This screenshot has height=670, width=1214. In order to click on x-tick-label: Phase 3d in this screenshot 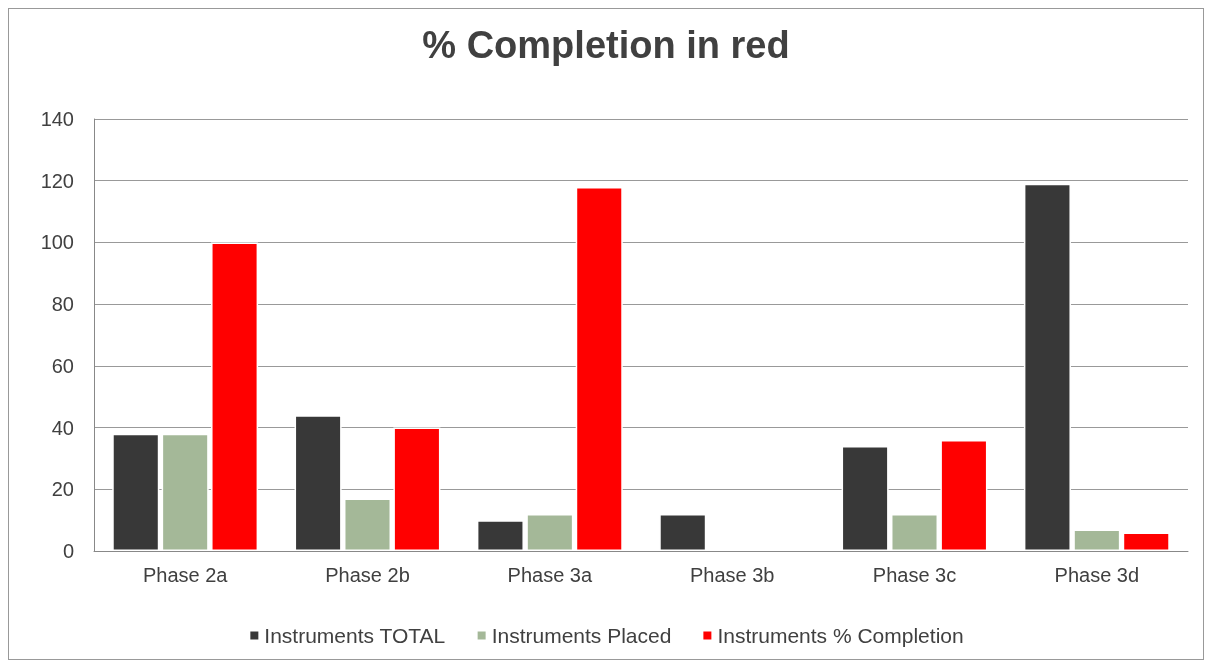, I will do `click(1097, 575)`.